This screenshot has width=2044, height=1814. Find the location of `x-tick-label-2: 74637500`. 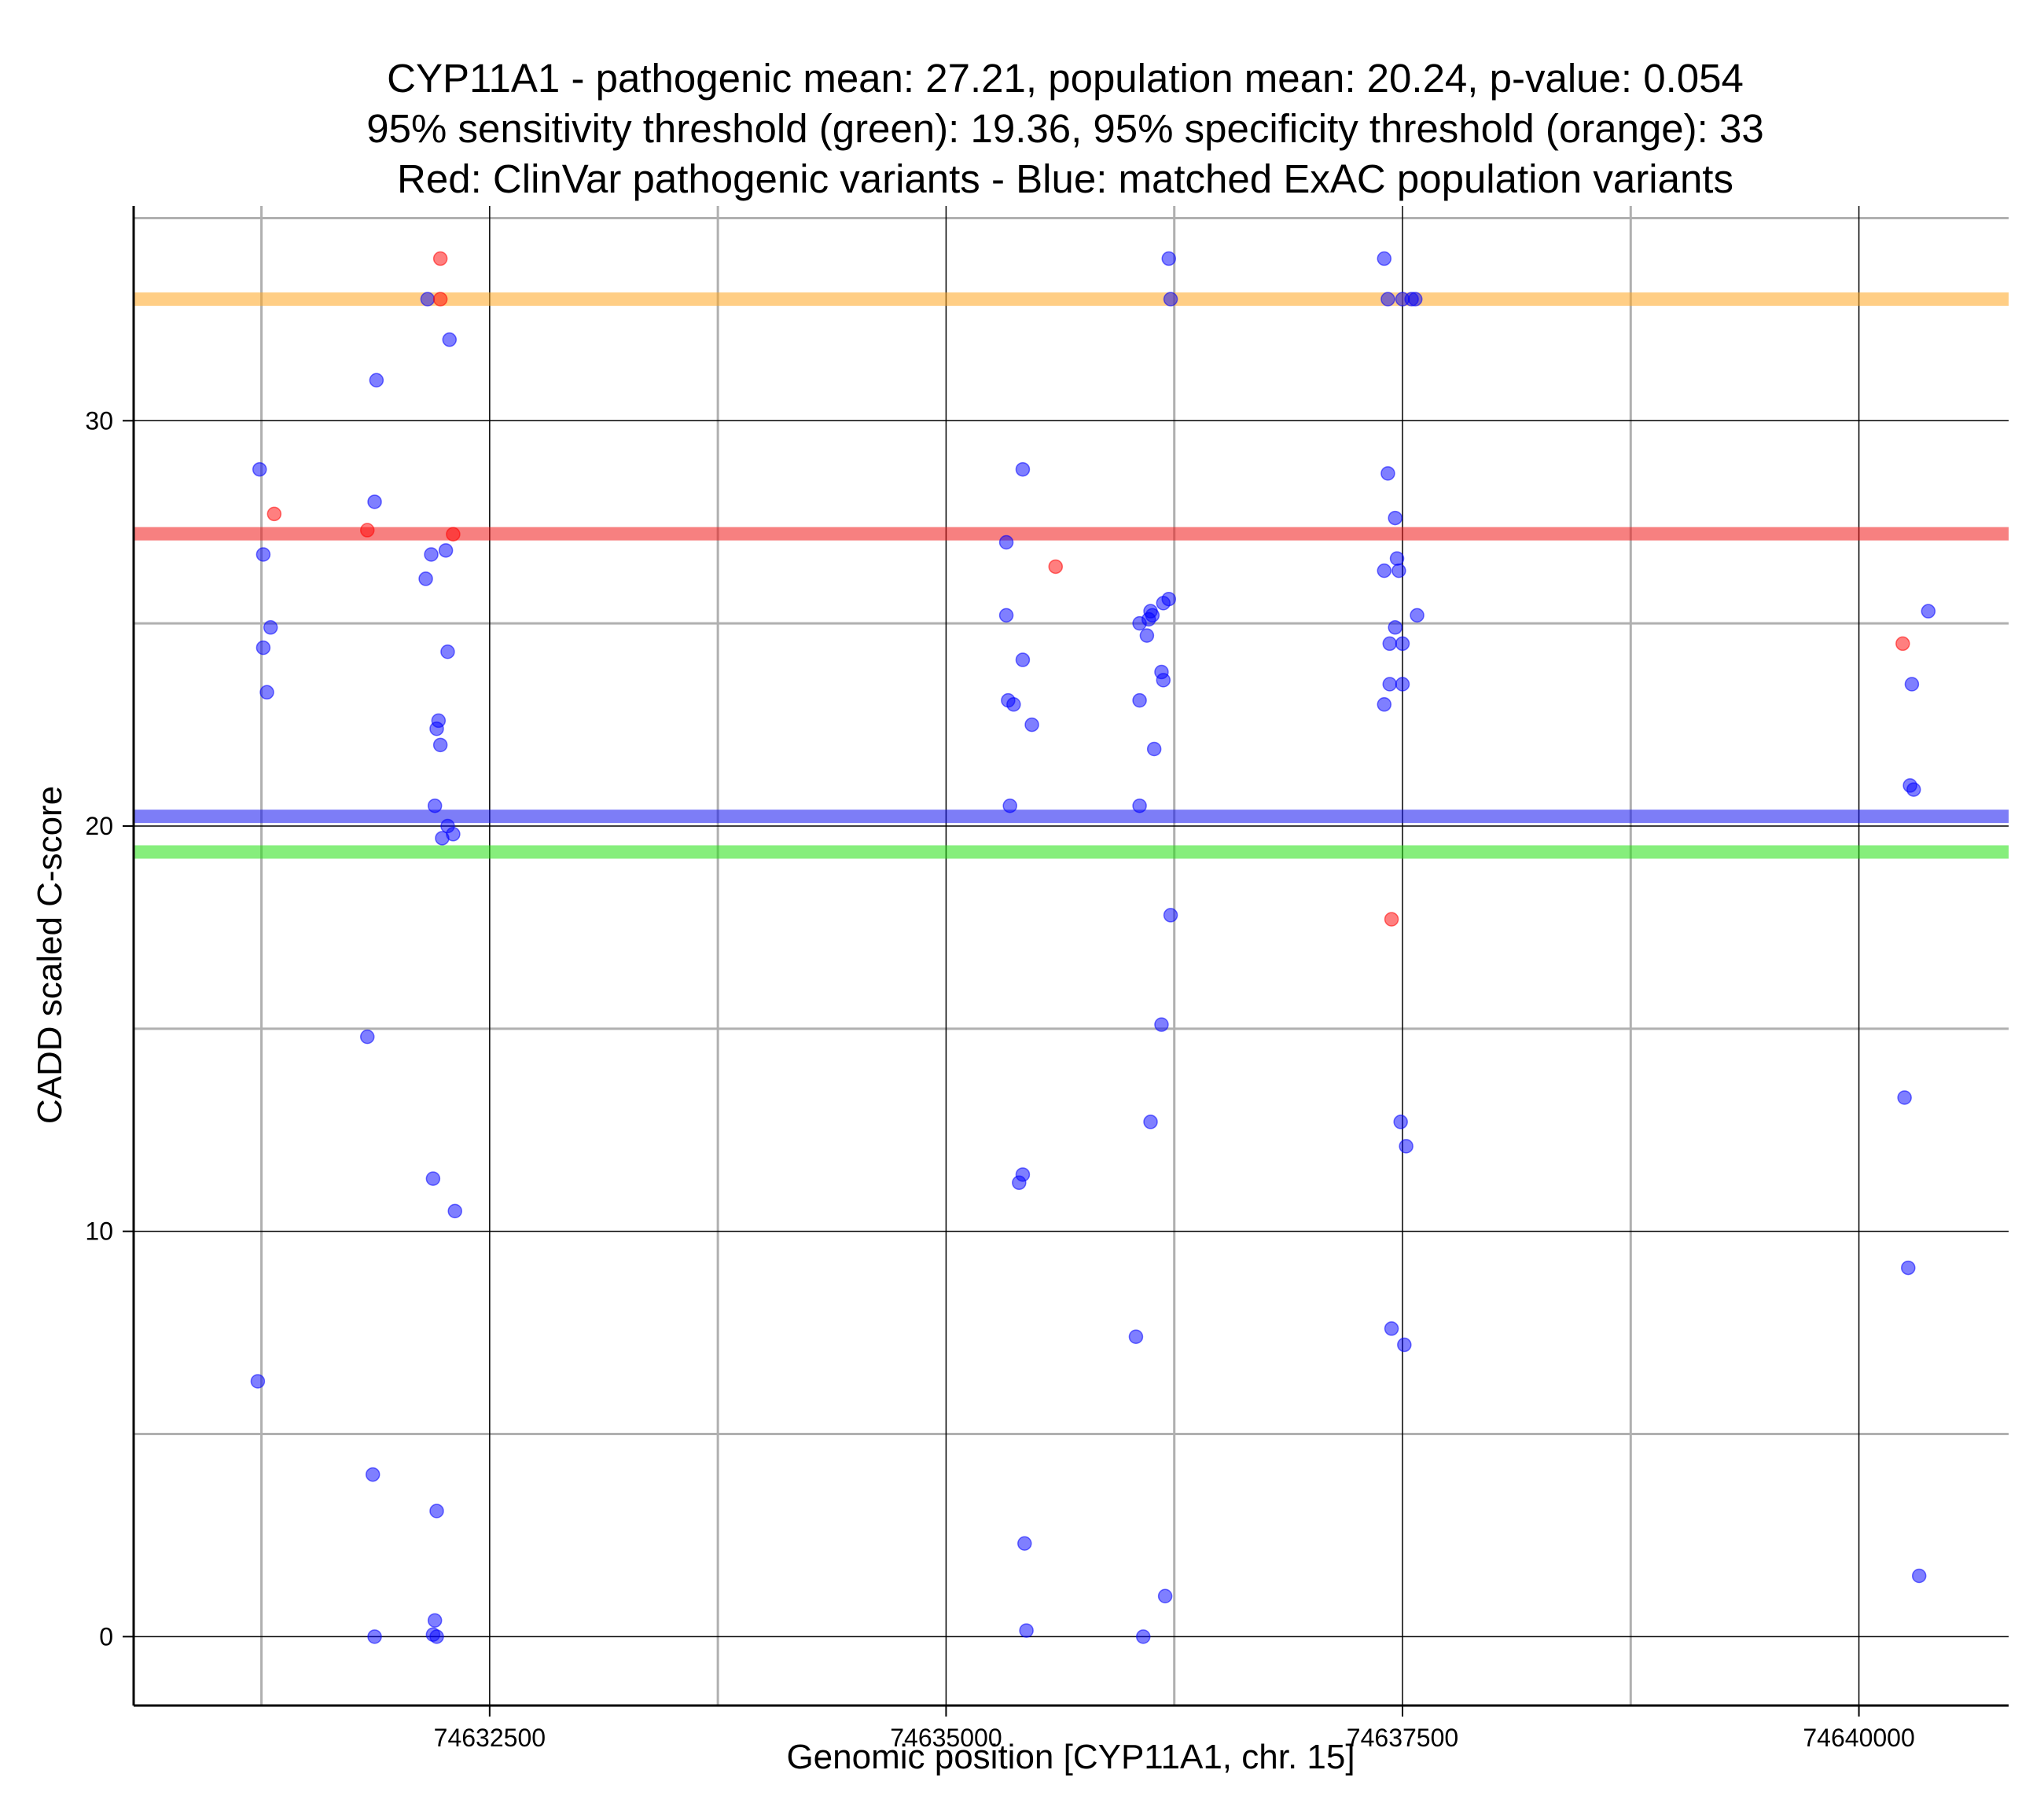

x-tick-label-2: 74637500 is located at coordinates (1402, 1738).